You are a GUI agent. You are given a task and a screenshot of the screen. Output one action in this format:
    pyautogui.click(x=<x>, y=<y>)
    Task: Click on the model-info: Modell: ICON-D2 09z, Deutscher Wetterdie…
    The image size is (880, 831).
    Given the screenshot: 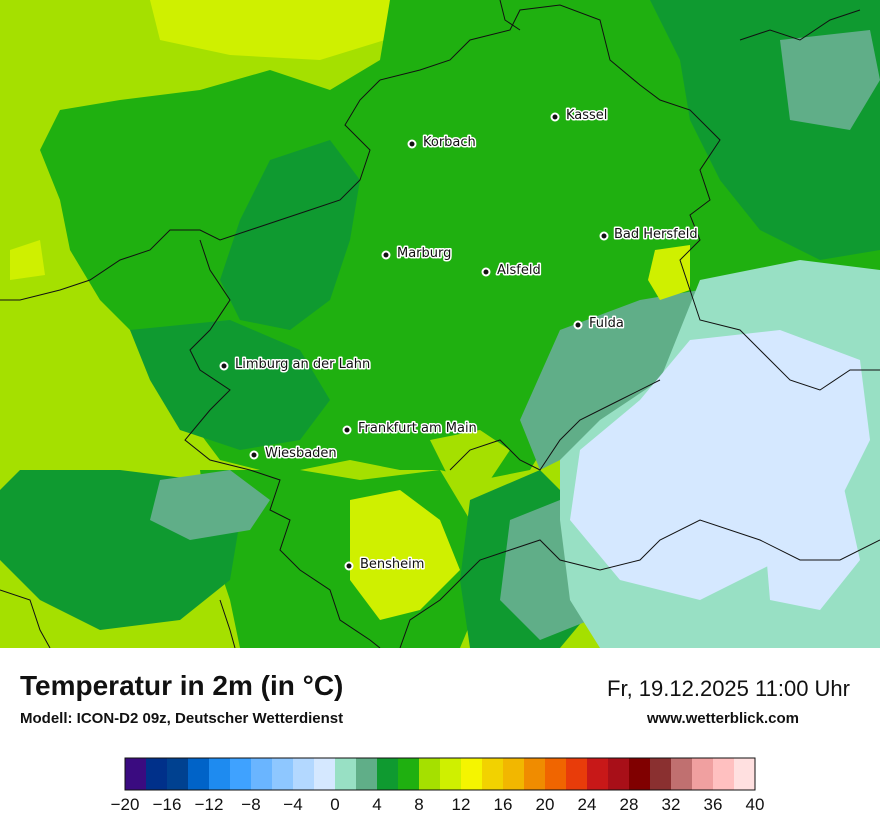 What is the action you would take?
    pyautogui.click(x=182, y=718)
    